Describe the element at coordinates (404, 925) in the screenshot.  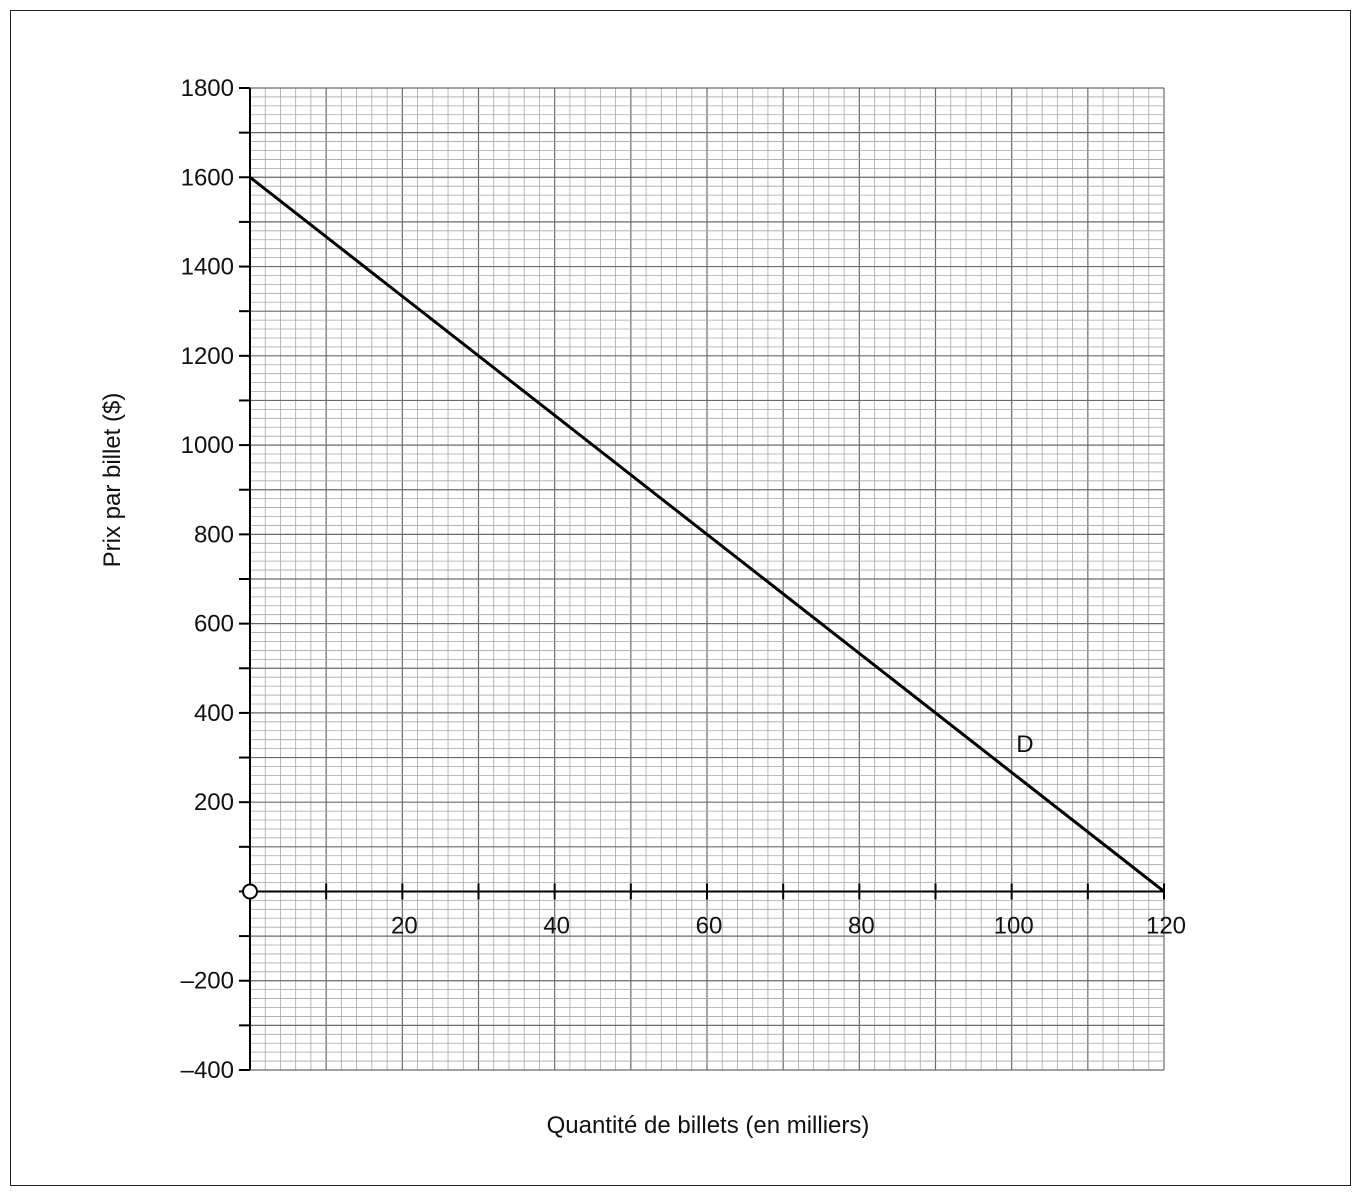
I see `x-tick-label: 20` at that location.